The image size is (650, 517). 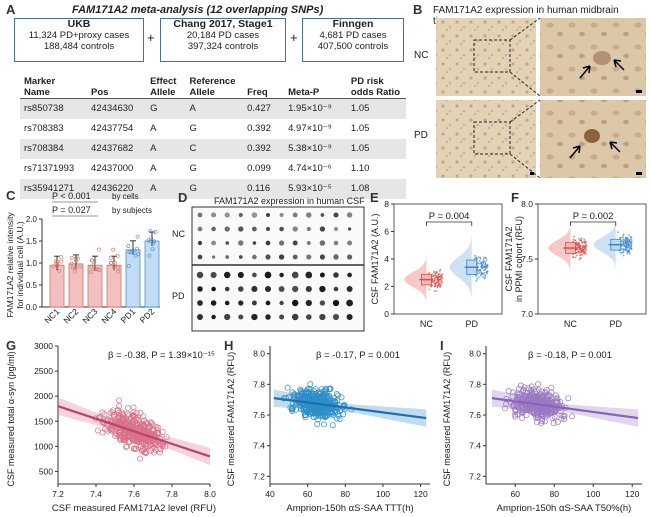 What do you see at coordinates (639, 173) in the screenshot?
I see `scale-bar` at bounding box center [639, 173].